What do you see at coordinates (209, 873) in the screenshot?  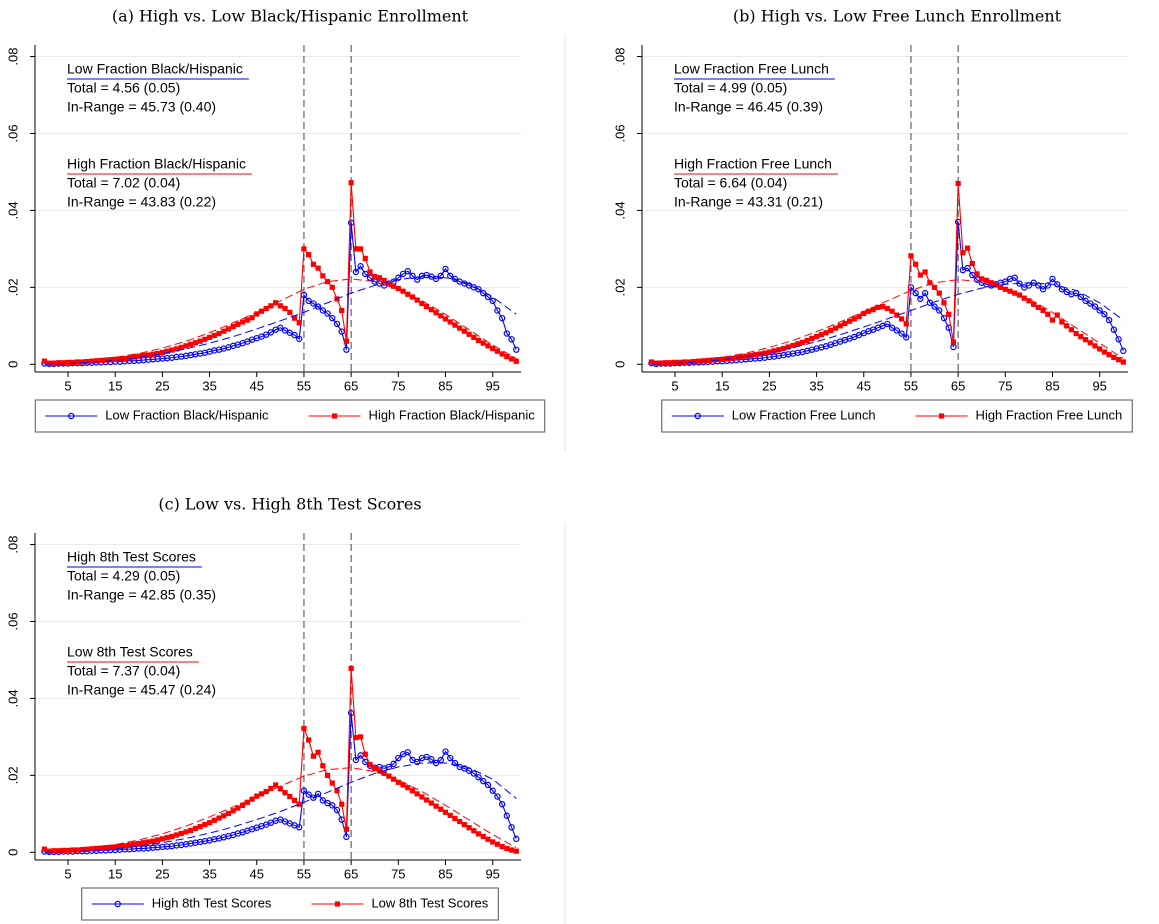 I see `x-tick-label: 35` at bounding box center [209, 873].